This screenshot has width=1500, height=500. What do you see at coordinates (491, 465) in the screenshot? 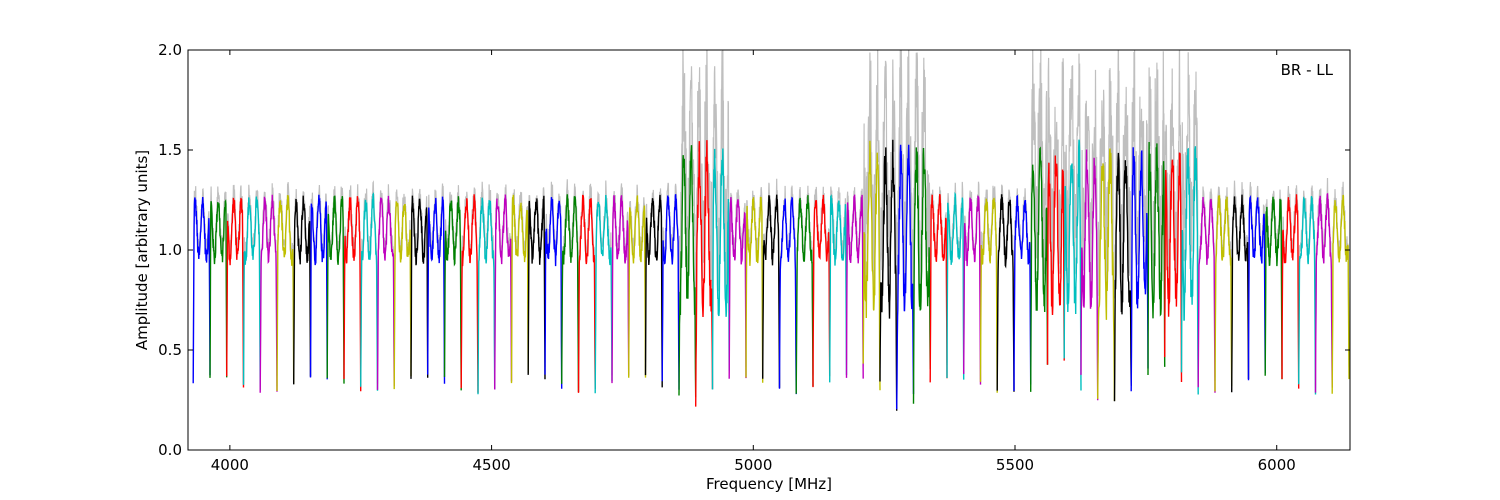
I see `x-tick-label: 4500` at bounding box center [491, 465].